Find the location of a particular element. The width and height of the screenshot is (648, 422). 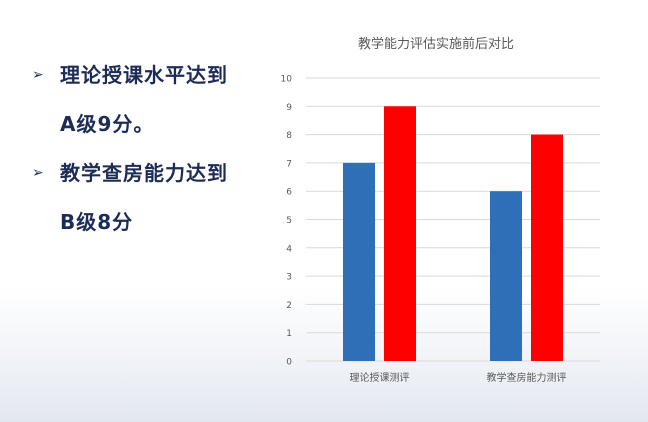

bullet-item-1-continued: A级9分。 is located at coordinates (152, 133).